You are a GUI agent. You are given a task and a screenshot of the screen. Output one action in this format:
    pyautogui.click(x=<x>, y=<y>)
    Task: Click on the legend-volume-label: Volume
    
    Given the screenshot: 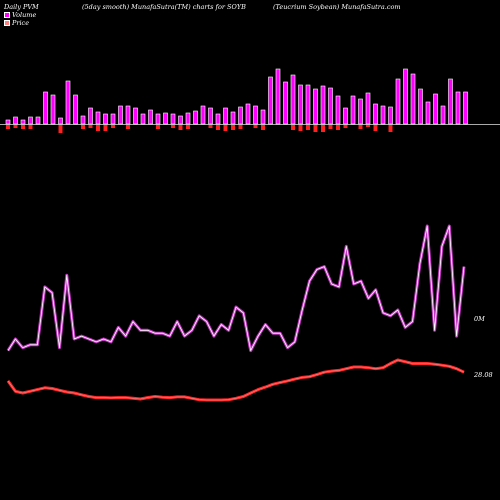 What is the action you would take?
    pyautogui.click(x=24, y=15)
    